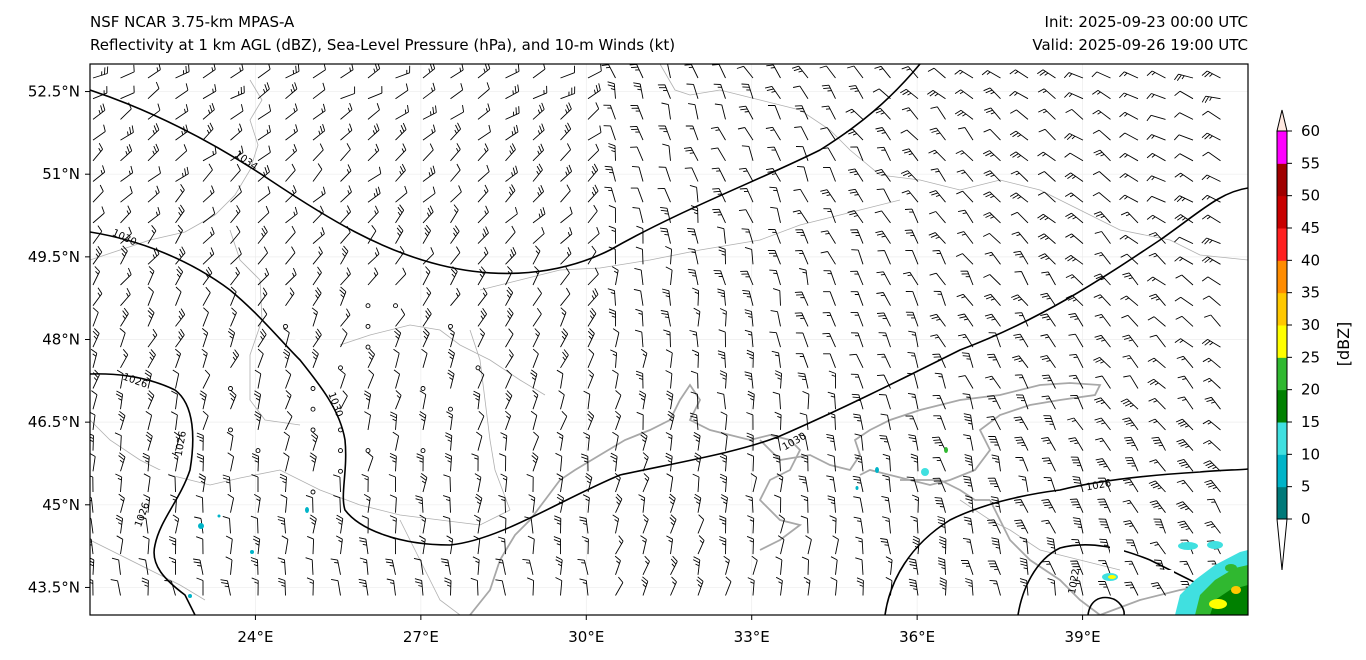 The height and width of the screenshot is (660, 1366). I want to click on contour-label: 1026, so click(135, 381).